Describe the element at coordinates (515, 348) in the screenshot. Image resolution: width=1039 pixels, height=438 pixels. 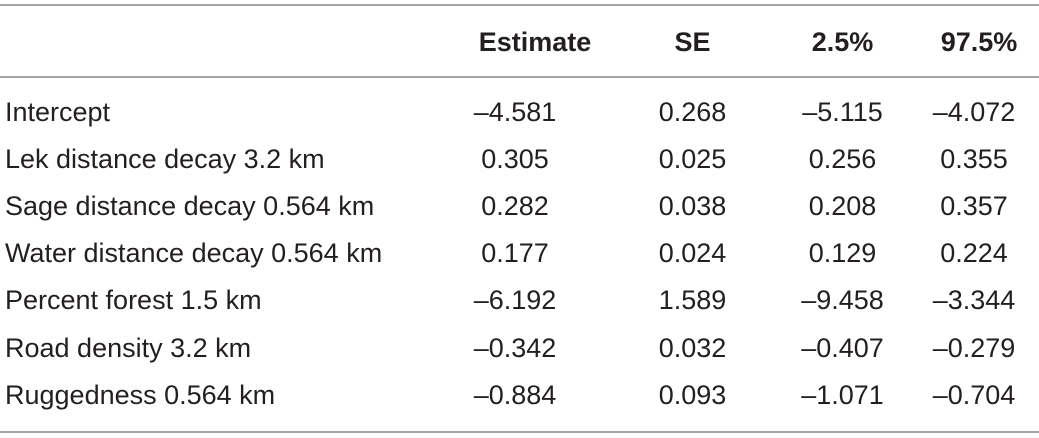
I see `row-estimate: –0.342` at that location.